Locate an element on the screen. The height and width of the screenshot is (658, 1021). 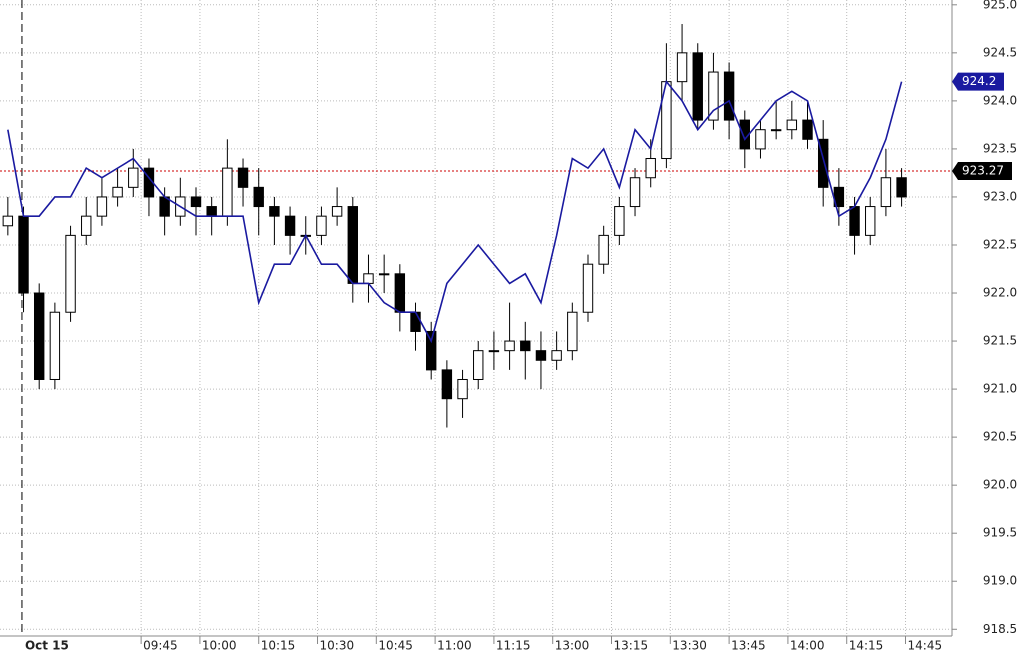
y-tick-label: 924.5 is located at coordinates (1000, 52).